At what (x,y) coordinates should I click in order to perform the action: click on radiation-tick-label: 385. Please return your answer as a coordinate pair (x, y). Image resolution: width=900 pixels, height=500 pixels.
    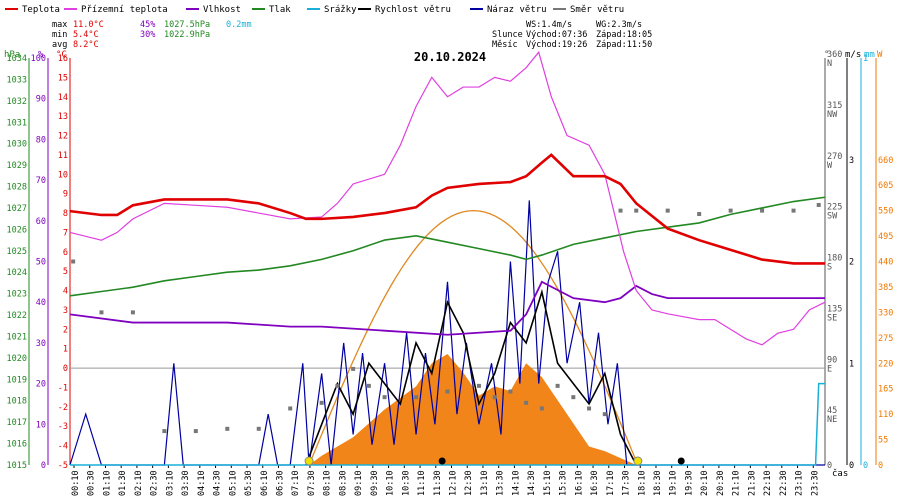
    Looking at the image, I should click on (885, 288).